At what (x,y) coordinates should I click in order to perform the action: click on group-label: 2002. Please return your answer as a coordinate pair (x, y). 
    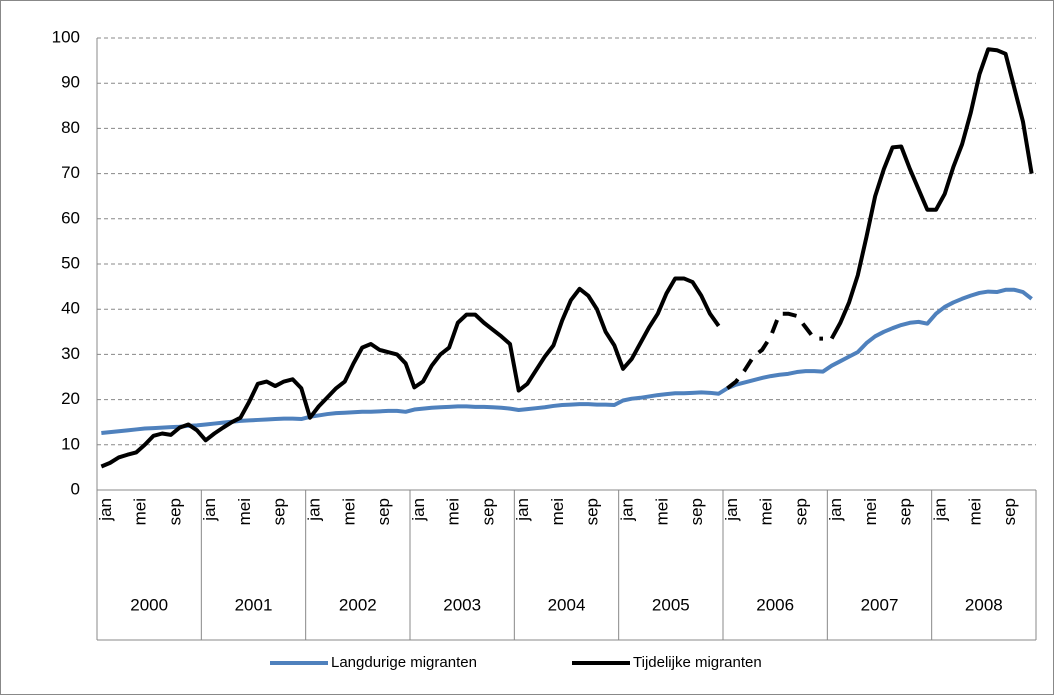
    Looking at the image, I should click on (358, 604).